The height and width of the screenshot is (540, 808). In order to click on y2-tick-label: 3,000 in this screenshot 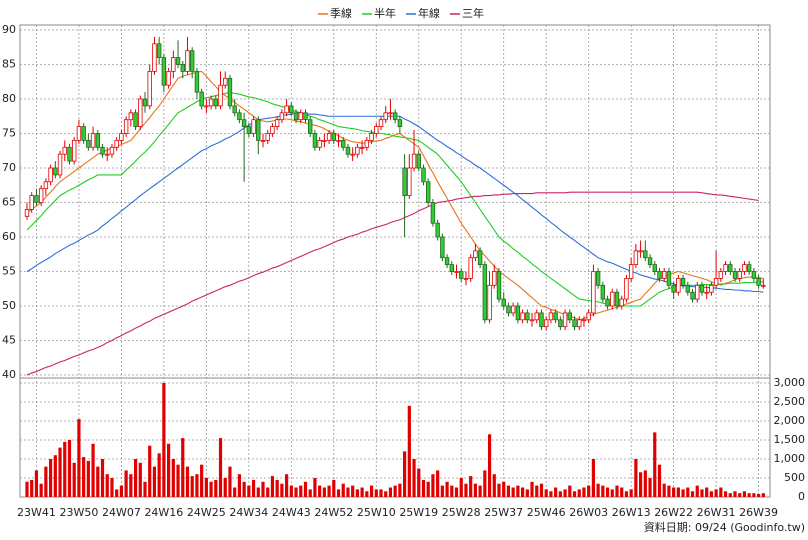, I will do `click(790, 382)`.